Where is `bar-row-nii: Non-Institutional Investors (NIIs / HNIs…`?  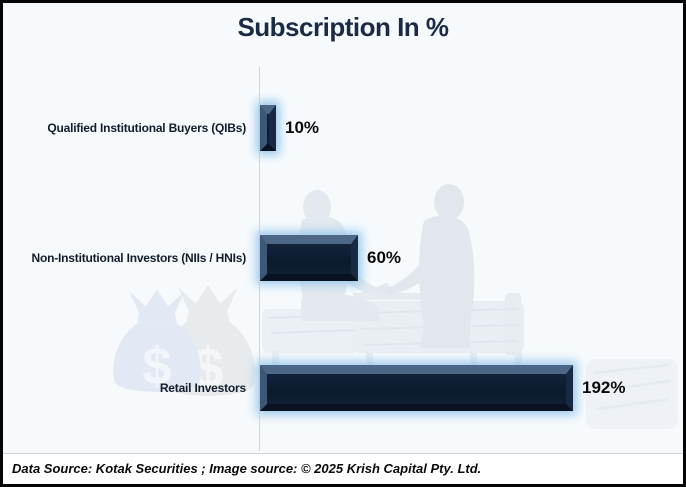
bar-row-nii: Non-Institutional Investors (NIIs / HNIs… is located at coordinates (343, 258).